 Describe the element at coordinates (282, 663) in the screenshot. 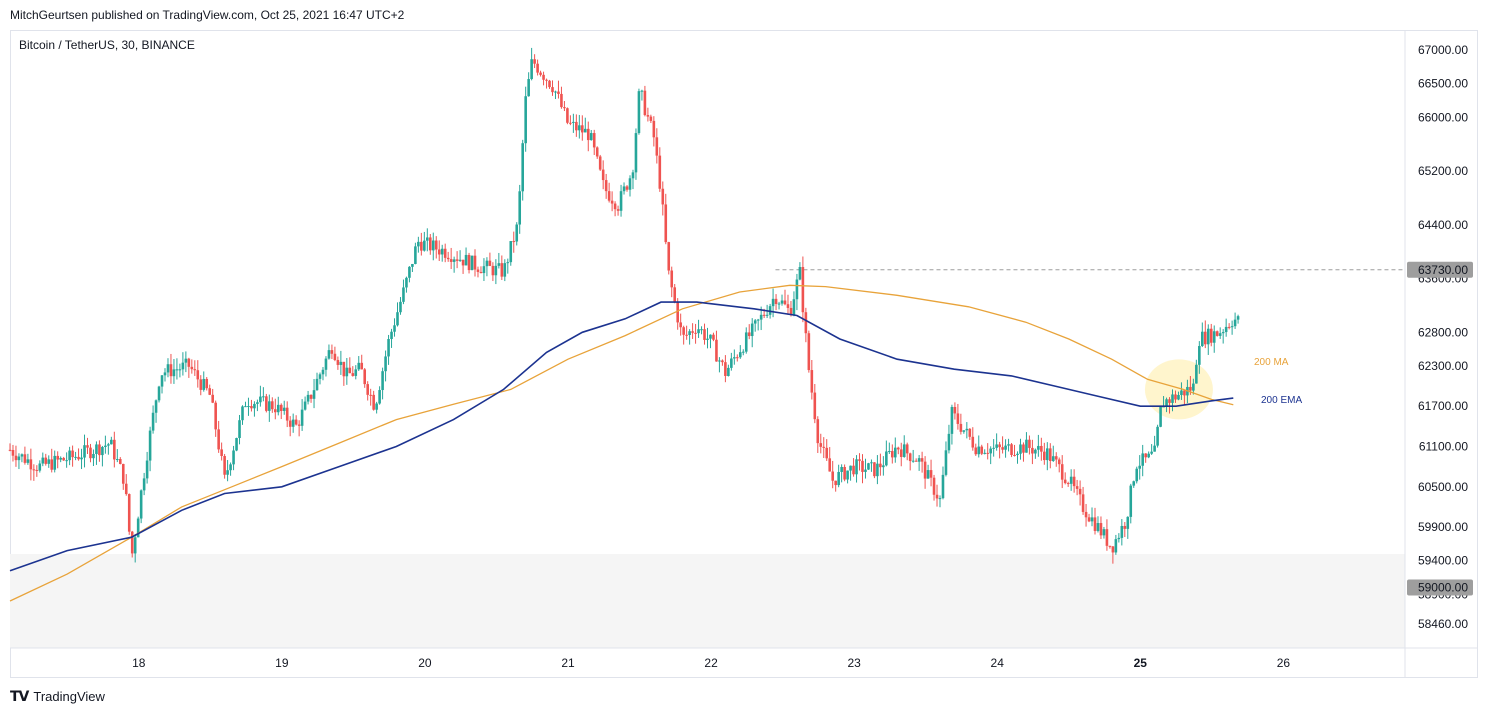

I see `time-tick-label: 19` at that location.